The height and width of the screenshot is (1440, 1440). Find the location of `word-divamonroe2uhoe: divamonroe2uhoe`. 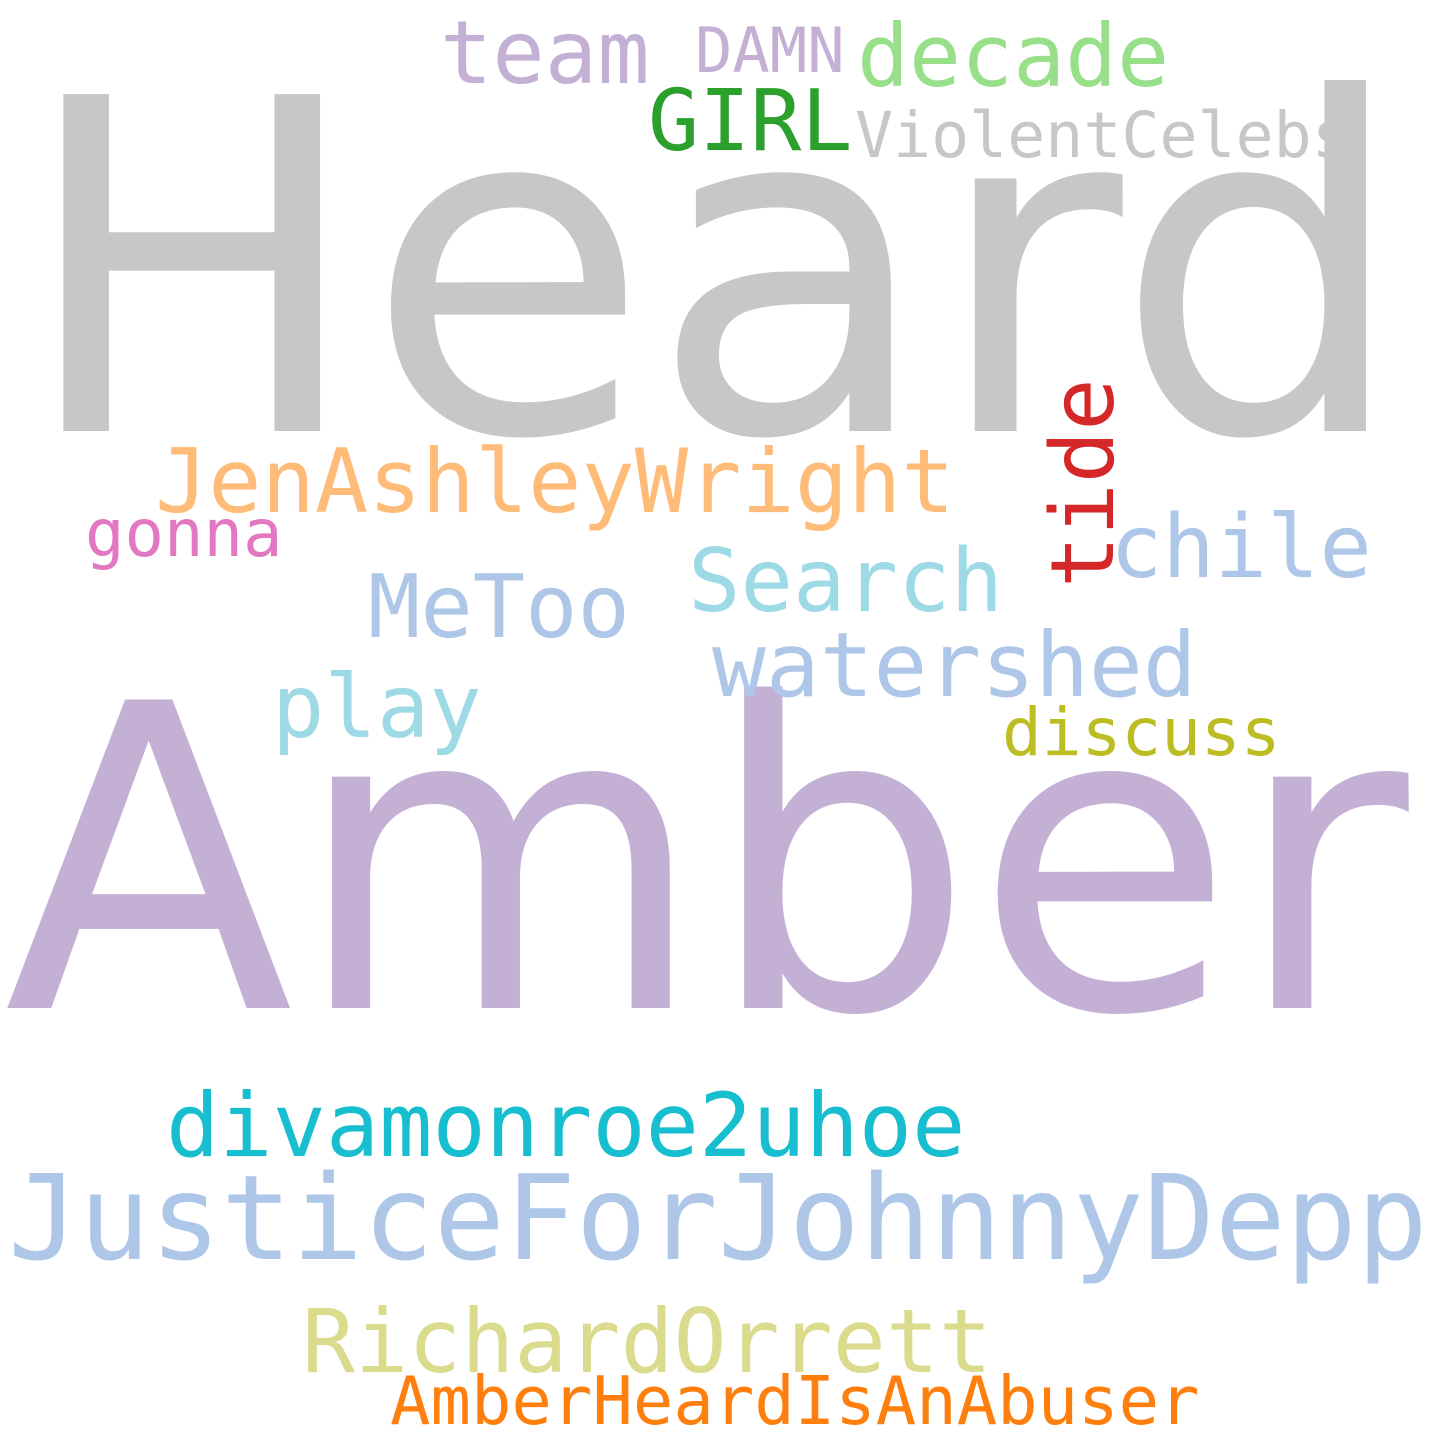

word-divamonroe2uhoe: divamonroe2uhoe is located at coordinates (566, 1125).